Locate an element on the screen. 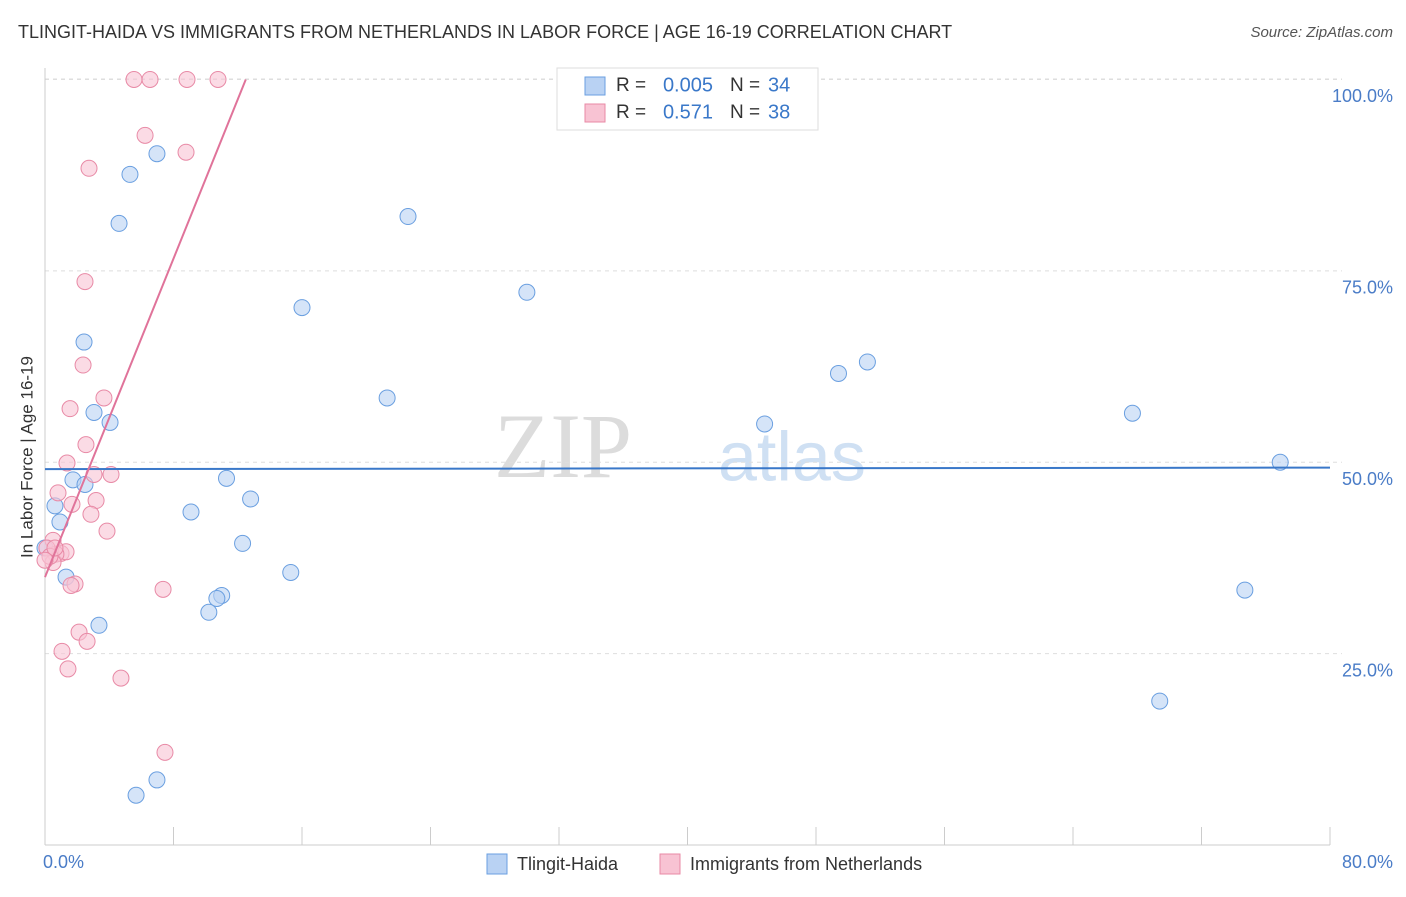 The image size is (1406, 897). stat-value: 38 is located at coordinates (779, 112).